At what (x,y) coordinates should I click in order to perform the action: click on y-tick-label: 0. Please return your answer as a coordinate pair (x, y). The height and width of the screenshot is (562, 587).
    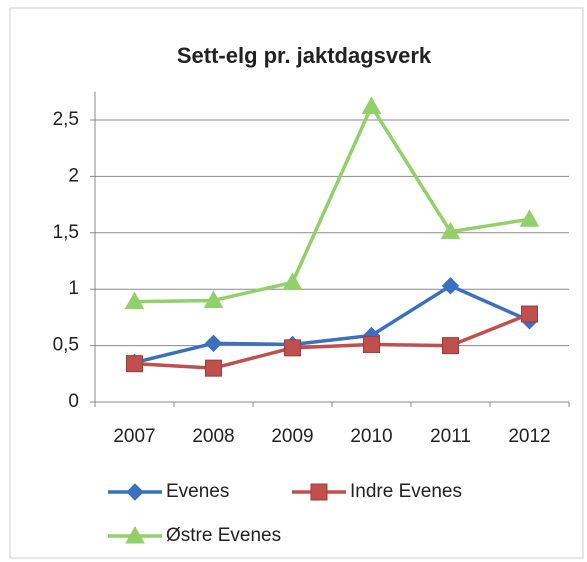
    Looking at the image, I should click on (73, 401).